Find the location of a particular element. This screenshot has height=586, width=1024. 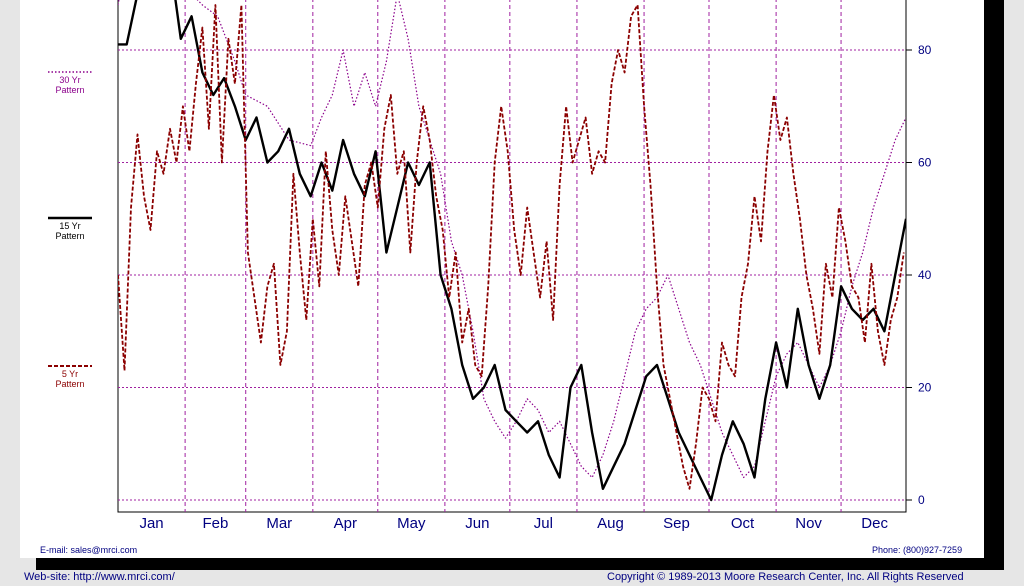

email-text: E-mail: sales@mrci.com is located at coordinates (89, 550).